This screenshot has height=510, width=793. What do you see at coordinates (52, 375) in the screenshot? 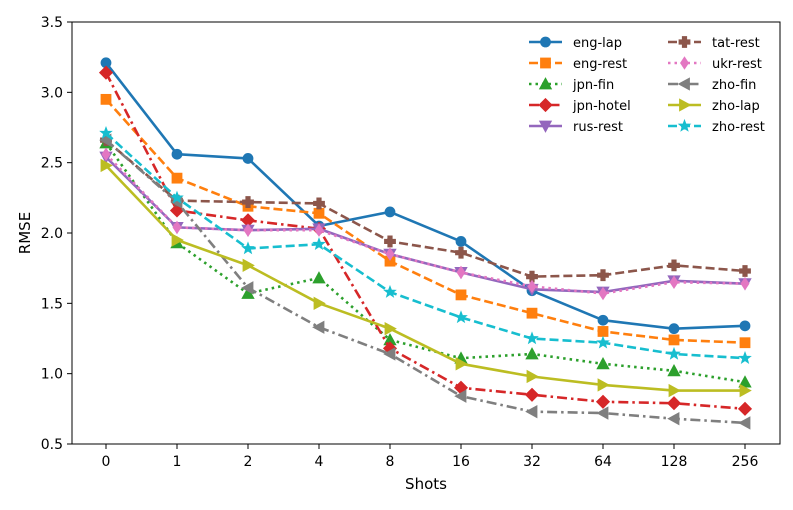
I see `y-tick-label-1.0: 1.0` at bounding box center [52, 375].